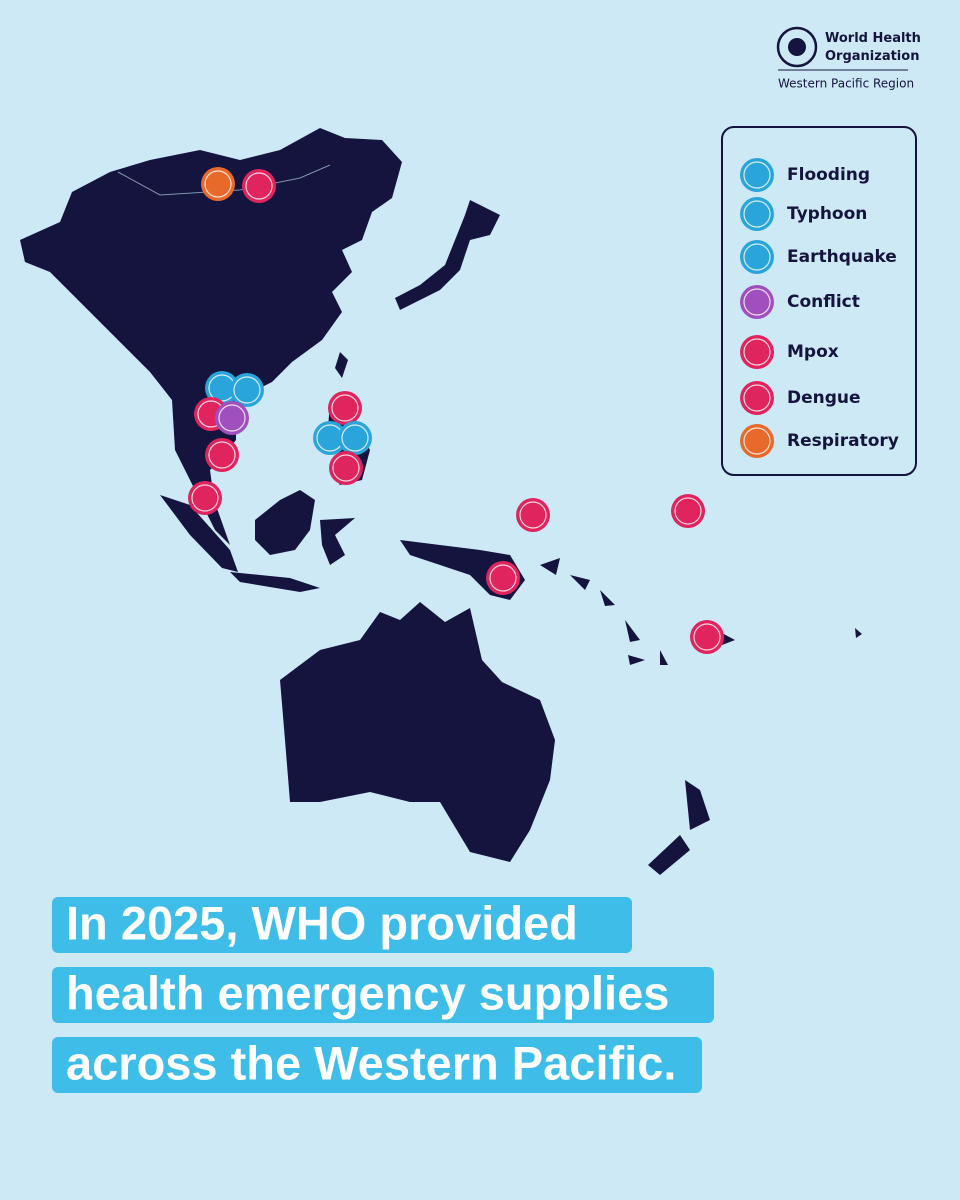 Image resolution: width=960 pixels, height=1200 pixels. I want to click on sumatra, so click(199, 533).